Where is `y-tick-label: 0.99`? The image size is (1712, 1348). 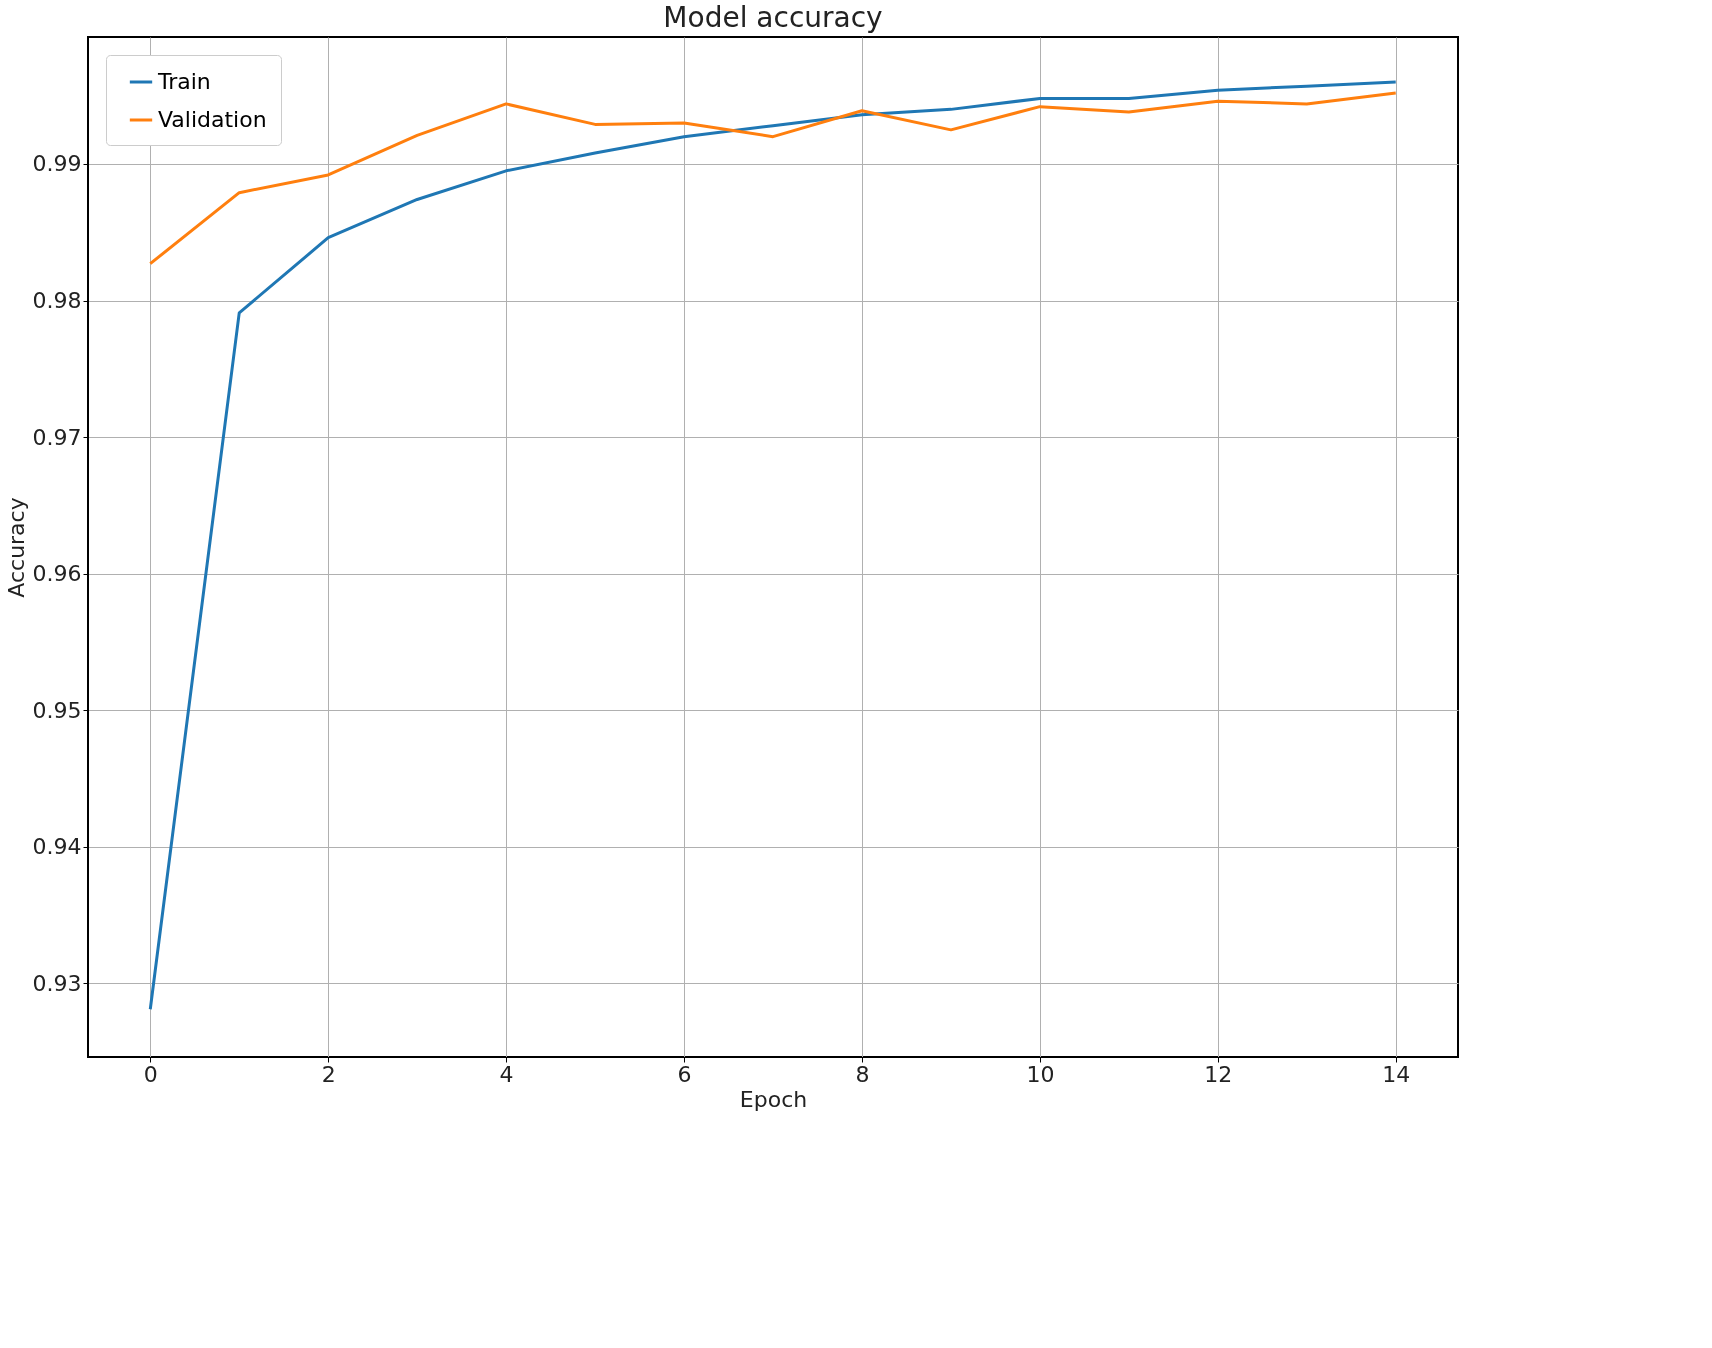 y-tick-label: 0.99 is located at coordinates (57, 164).